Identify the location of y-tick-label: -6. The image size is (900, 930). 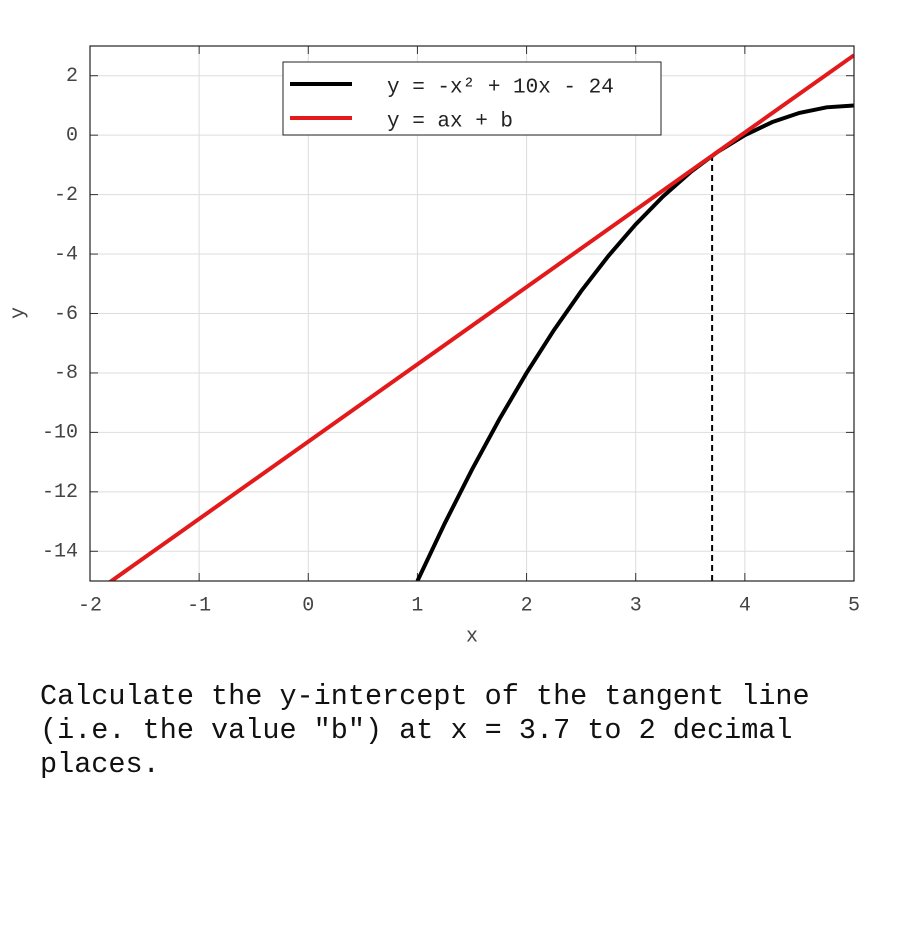
(66, 314).